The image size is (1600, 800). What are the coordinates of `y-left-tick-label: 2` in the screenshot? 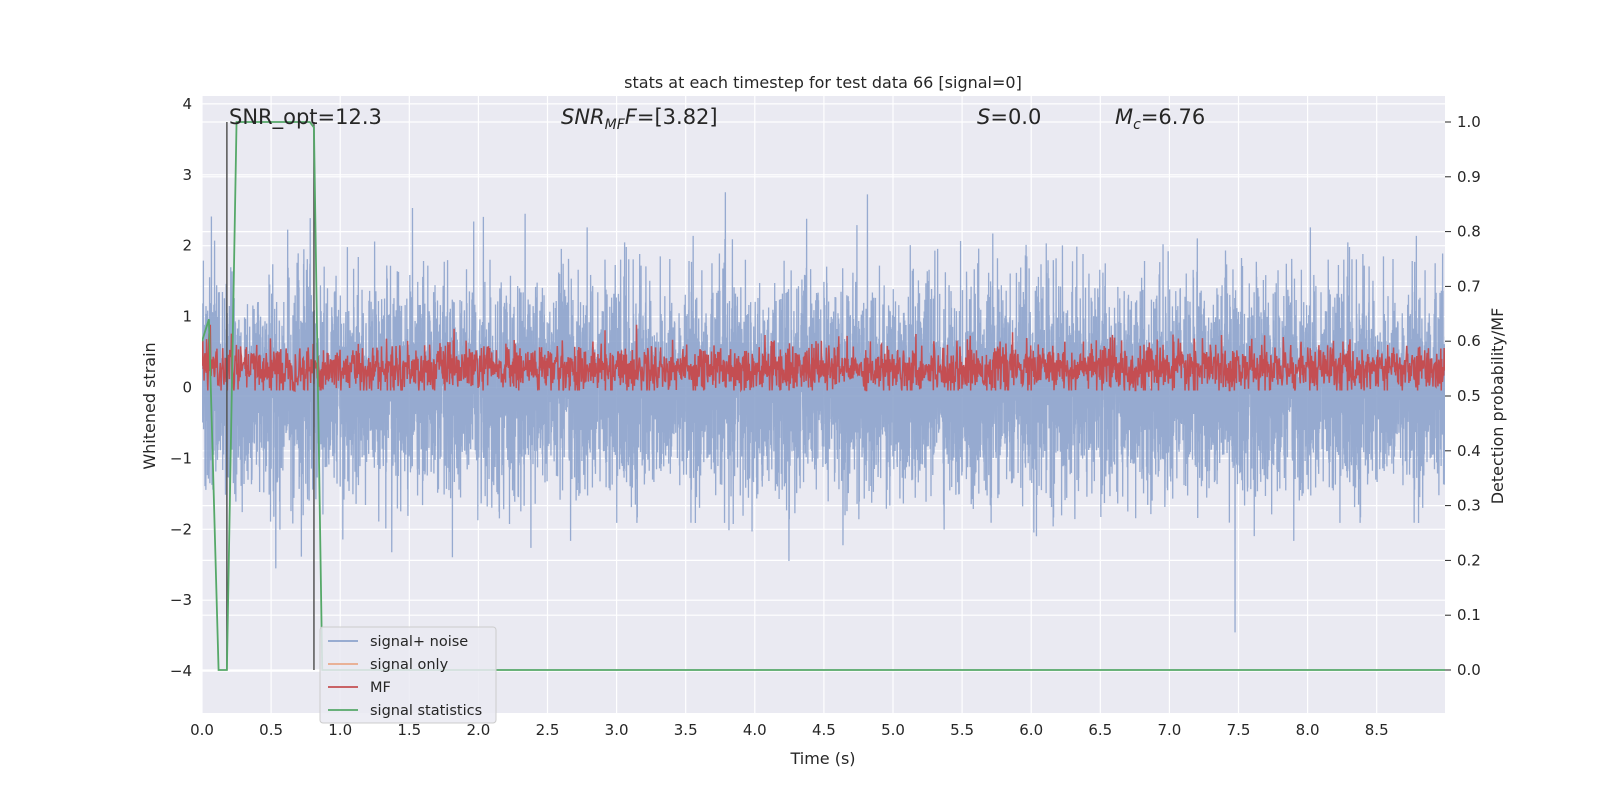 It's located at (187, 246).